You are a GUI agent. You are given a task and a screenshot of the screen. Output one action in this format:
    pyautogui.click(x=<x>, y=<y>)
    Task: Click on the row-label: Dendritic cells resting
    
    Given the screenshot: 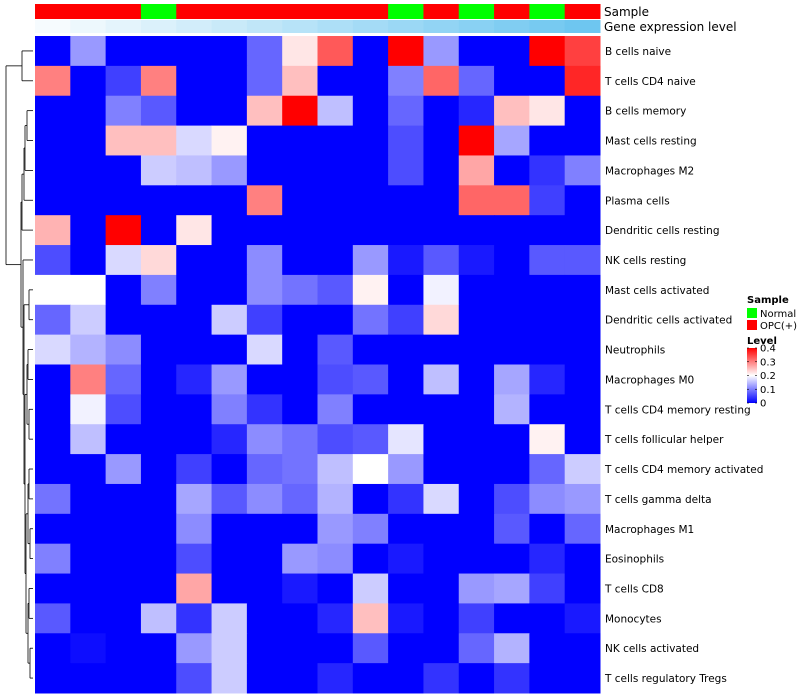 What is the action you would take?
    pyautogui.click(x=662, y=231)
    